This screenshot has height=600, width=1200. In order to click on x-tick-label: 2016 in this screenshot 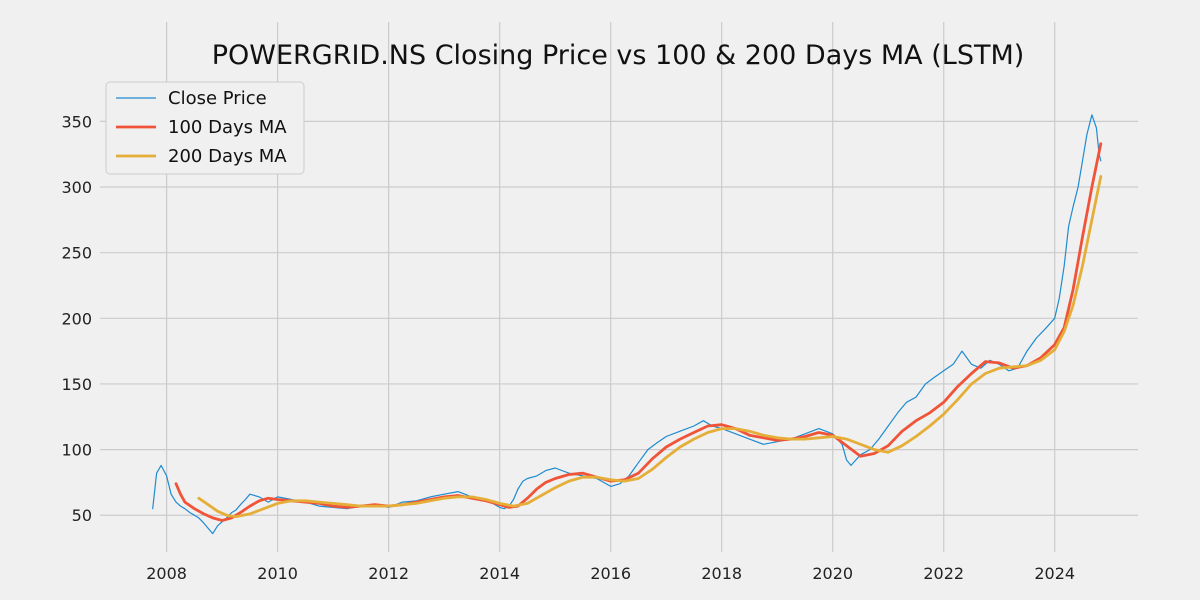, I will do `click(610, 573)`.